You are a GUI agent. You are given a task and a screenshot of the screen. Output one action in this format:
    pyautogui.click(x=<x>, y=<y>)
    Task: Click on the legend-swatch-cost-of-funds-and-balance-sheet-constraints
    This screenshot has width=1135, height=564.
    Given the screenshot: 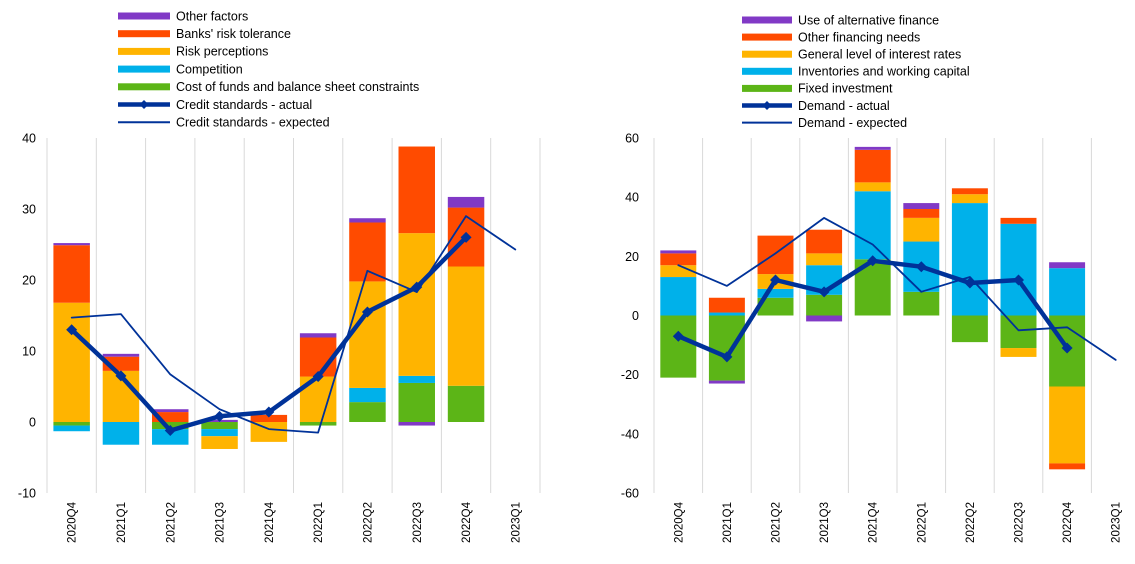 What is the action you would take?
    pyautogui.click(x=144, y=87)
    